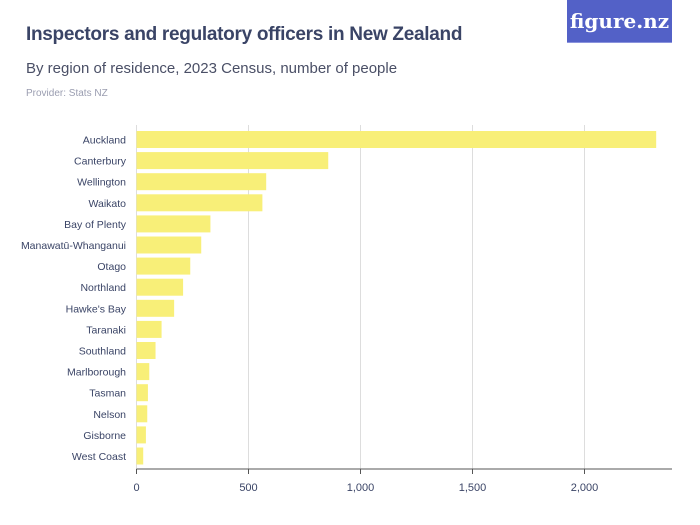  I want to click on x-tick-label: 500, so click(248, 488).